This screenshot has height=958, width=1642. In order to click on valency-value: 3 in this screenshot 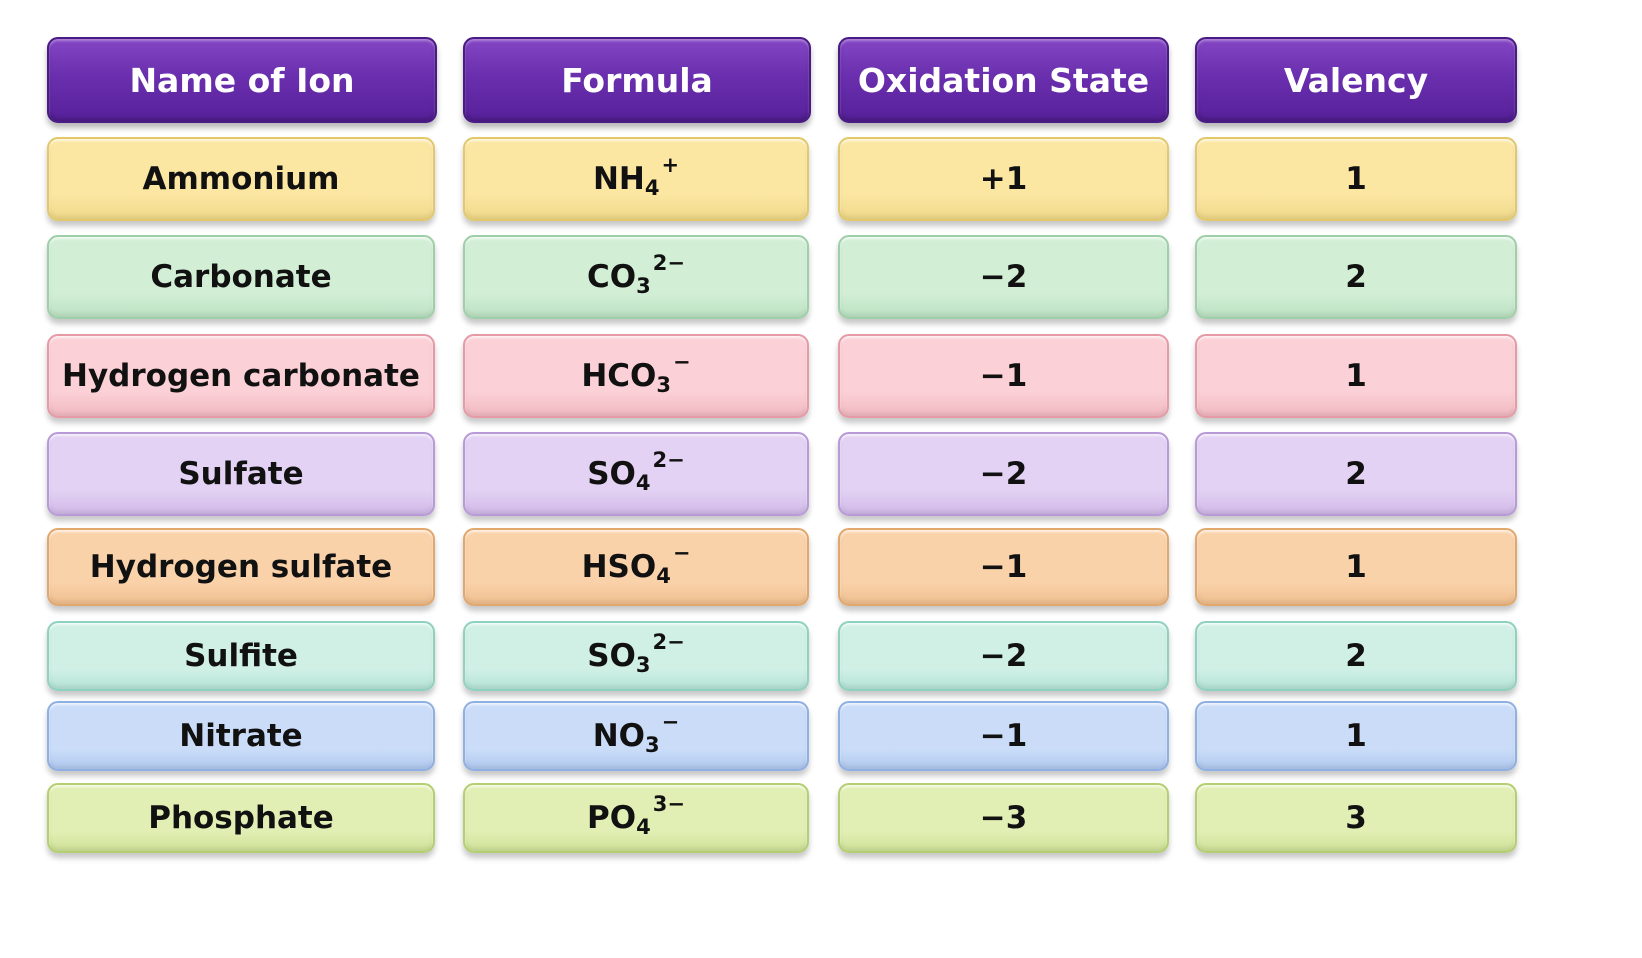, I will do `click(1356, 818)`.